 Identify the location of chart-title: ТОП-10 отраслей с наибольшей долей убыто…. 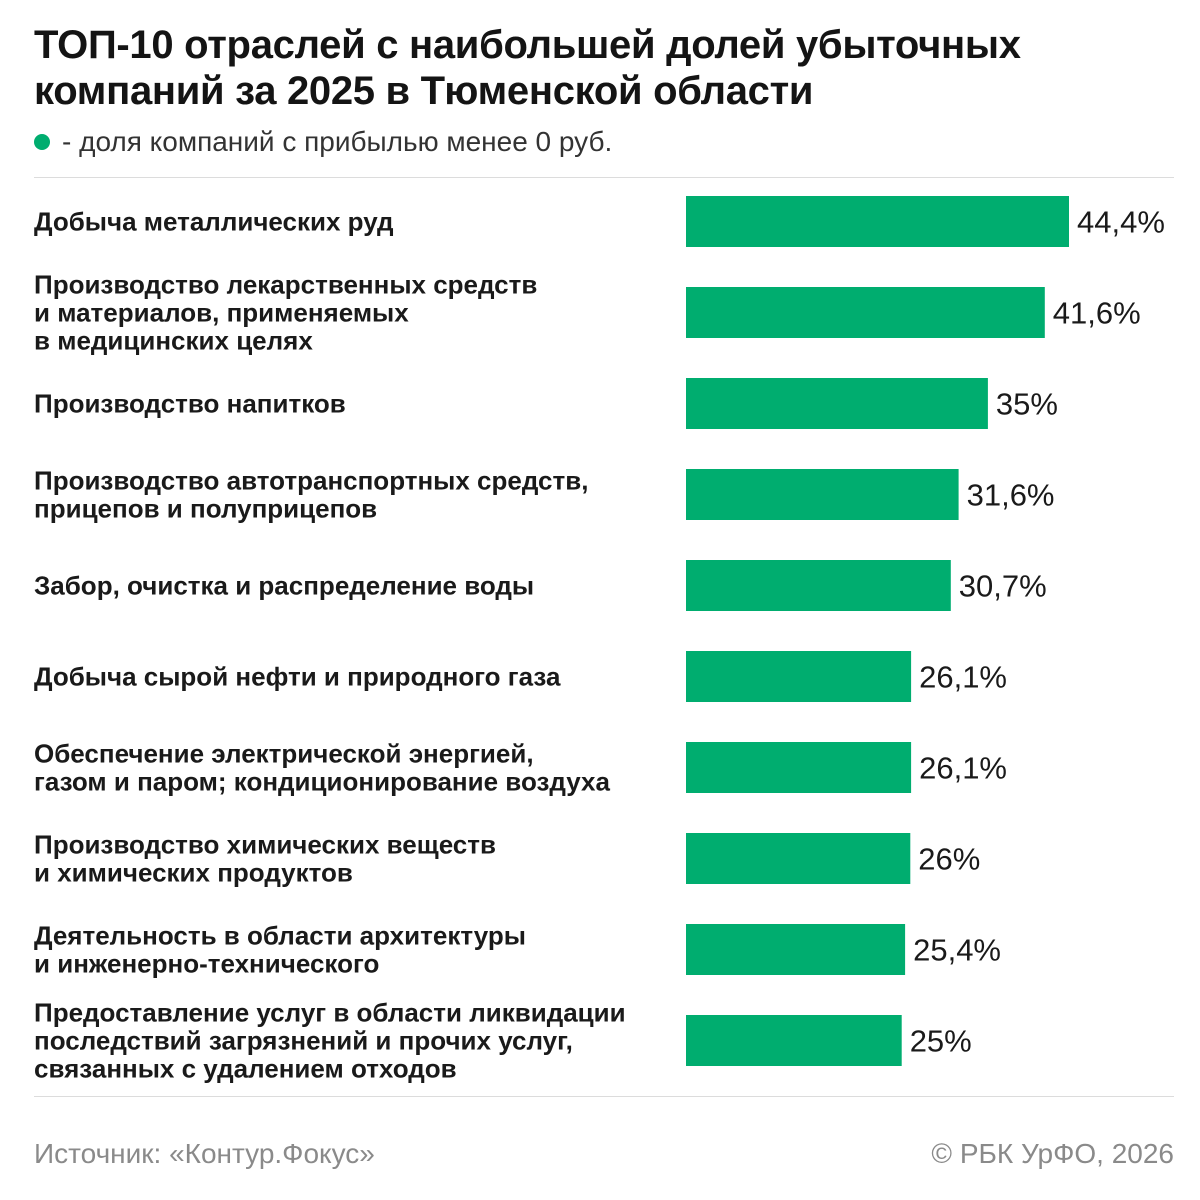
(527, 68).